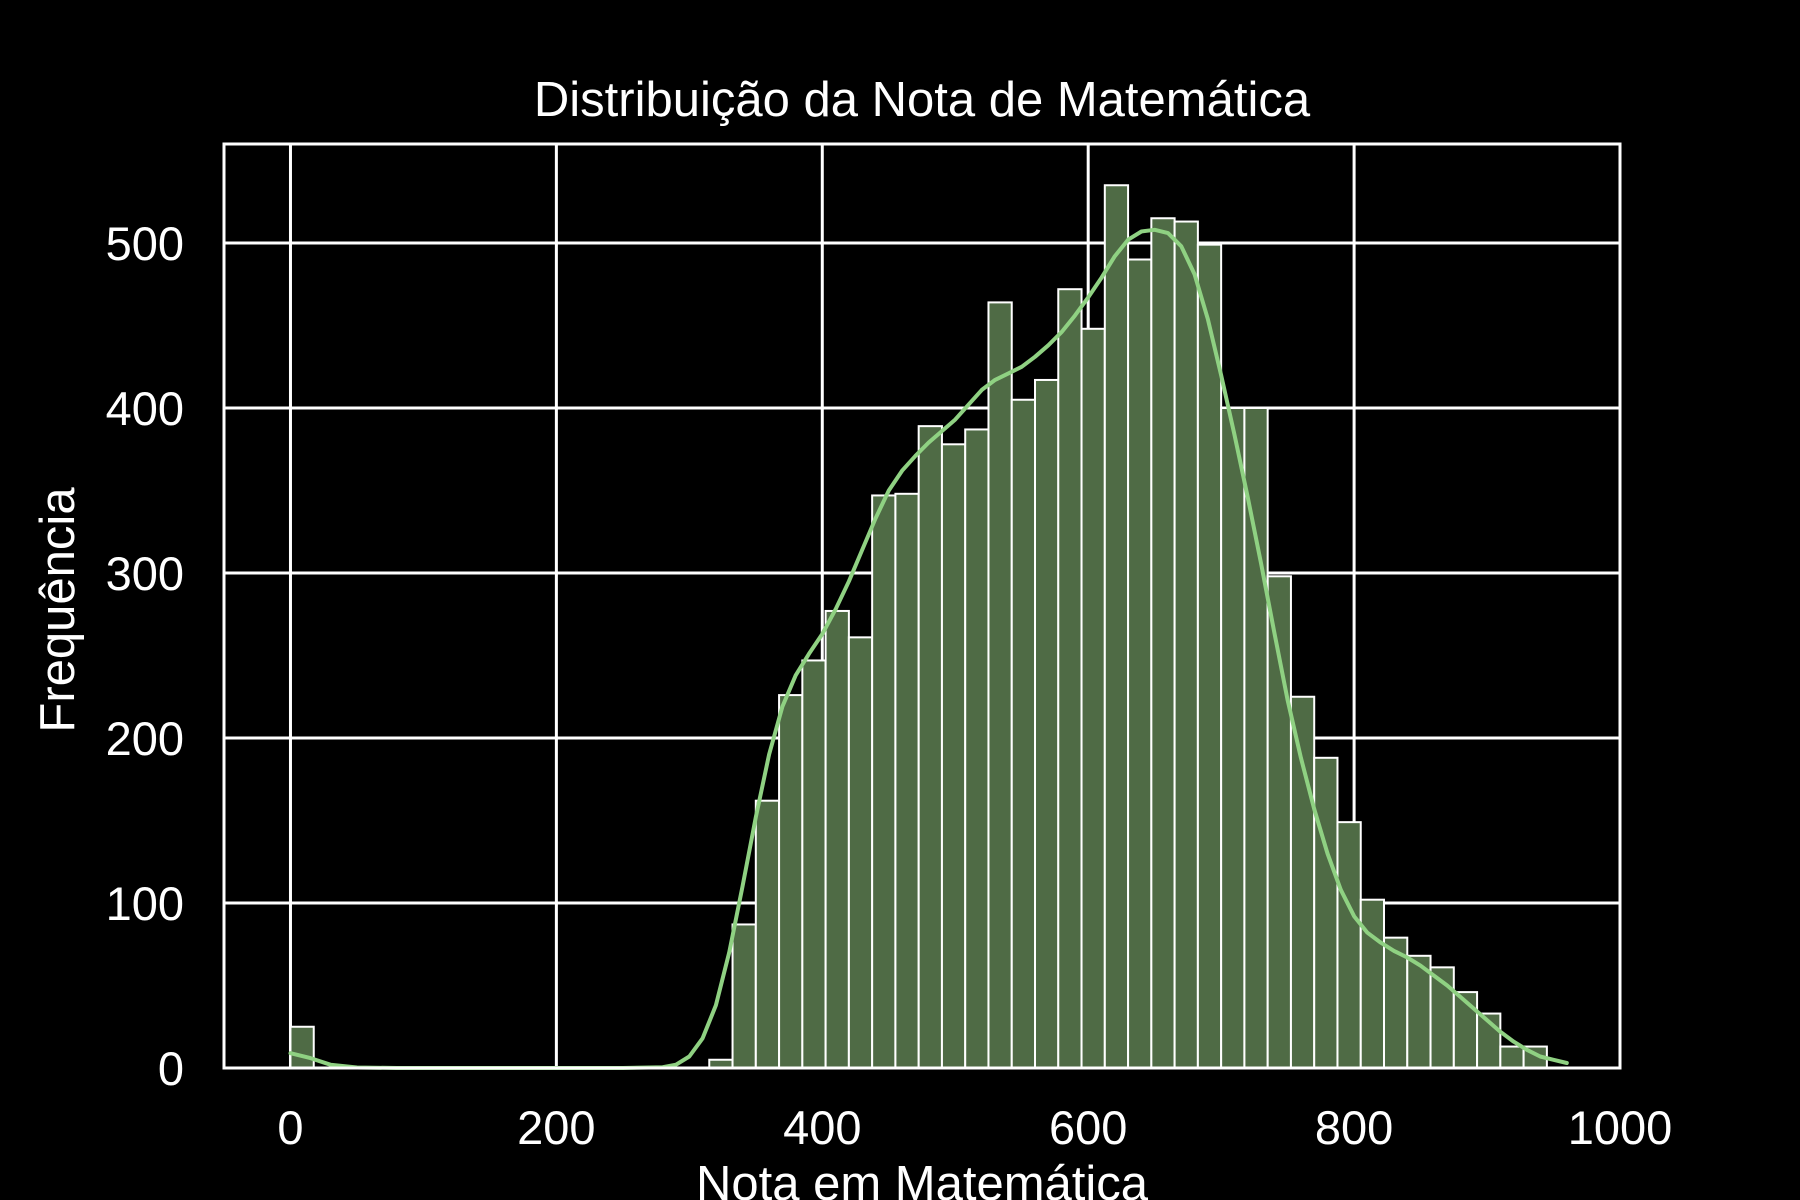  Describe the element at coordinates (145, 243) in the screenshot. I see `y-tick-label: 500` at that location.